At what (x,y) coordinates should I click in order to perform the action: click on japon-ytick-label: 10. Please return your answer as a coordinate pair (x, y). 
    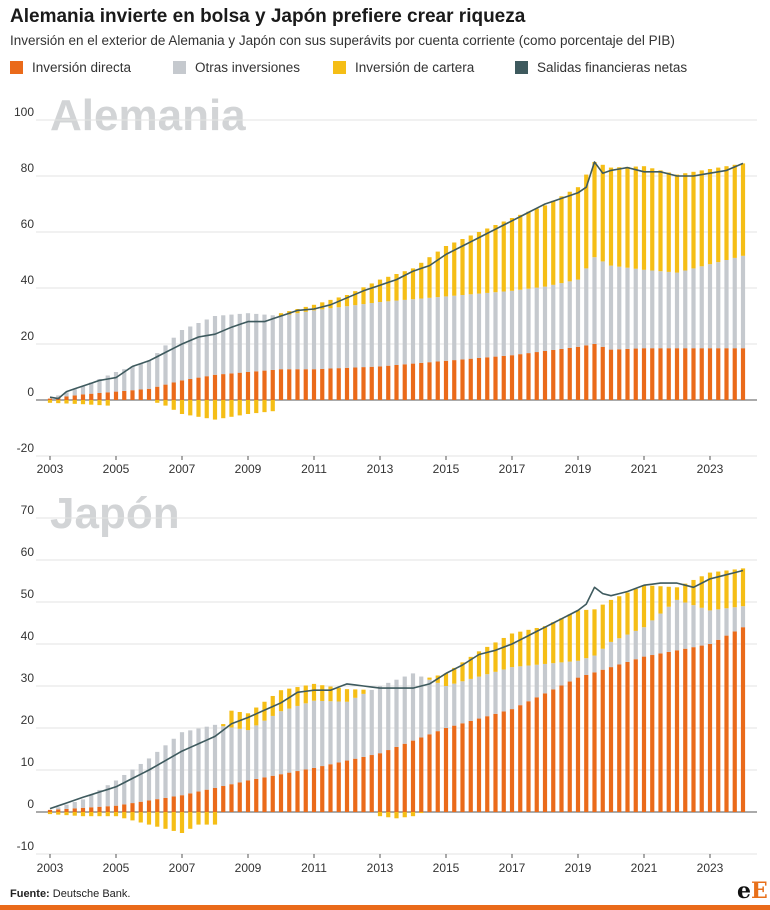
    Looking at the image, I should click on (28, 762).